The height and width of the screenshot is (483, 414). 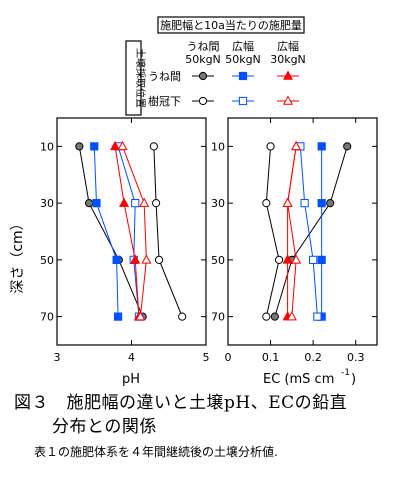 I want to click on row-label-1: うね間, so click(x=164, y=76).